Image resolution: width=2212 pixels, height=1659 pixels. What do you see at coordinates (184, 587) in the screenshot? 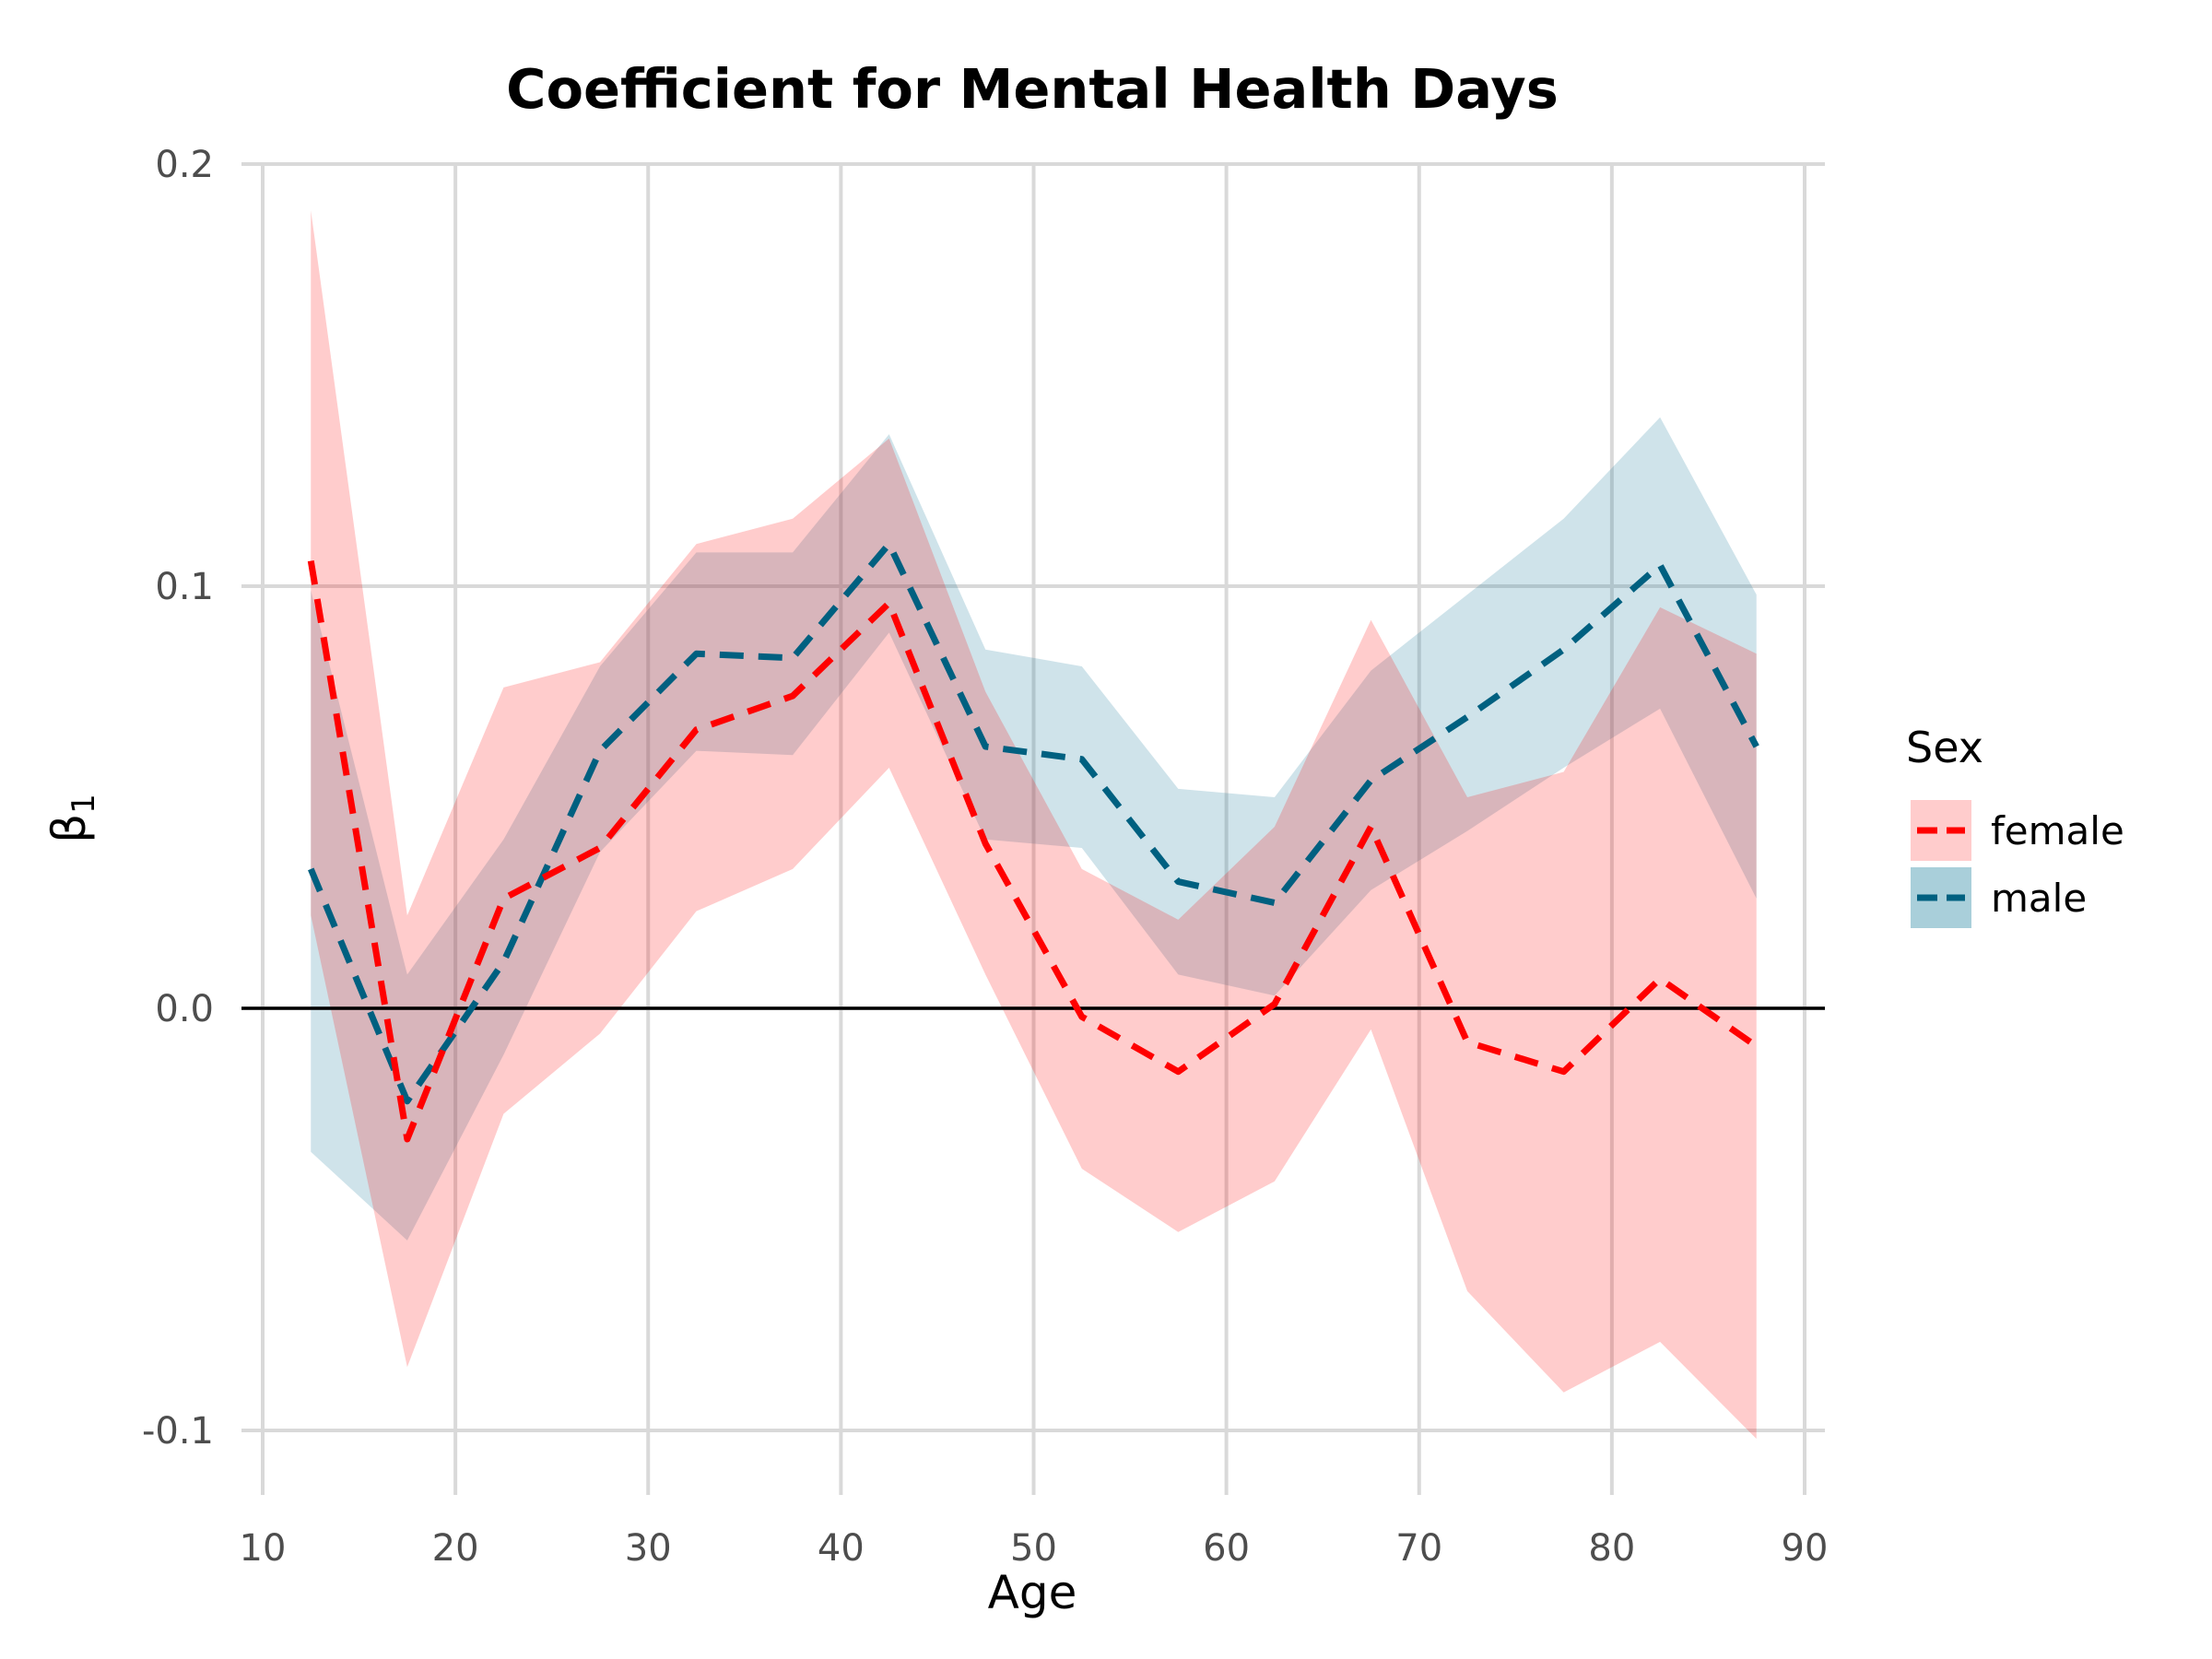
I see `y-tick-label: 0.1` at bounding box center [184, 587].